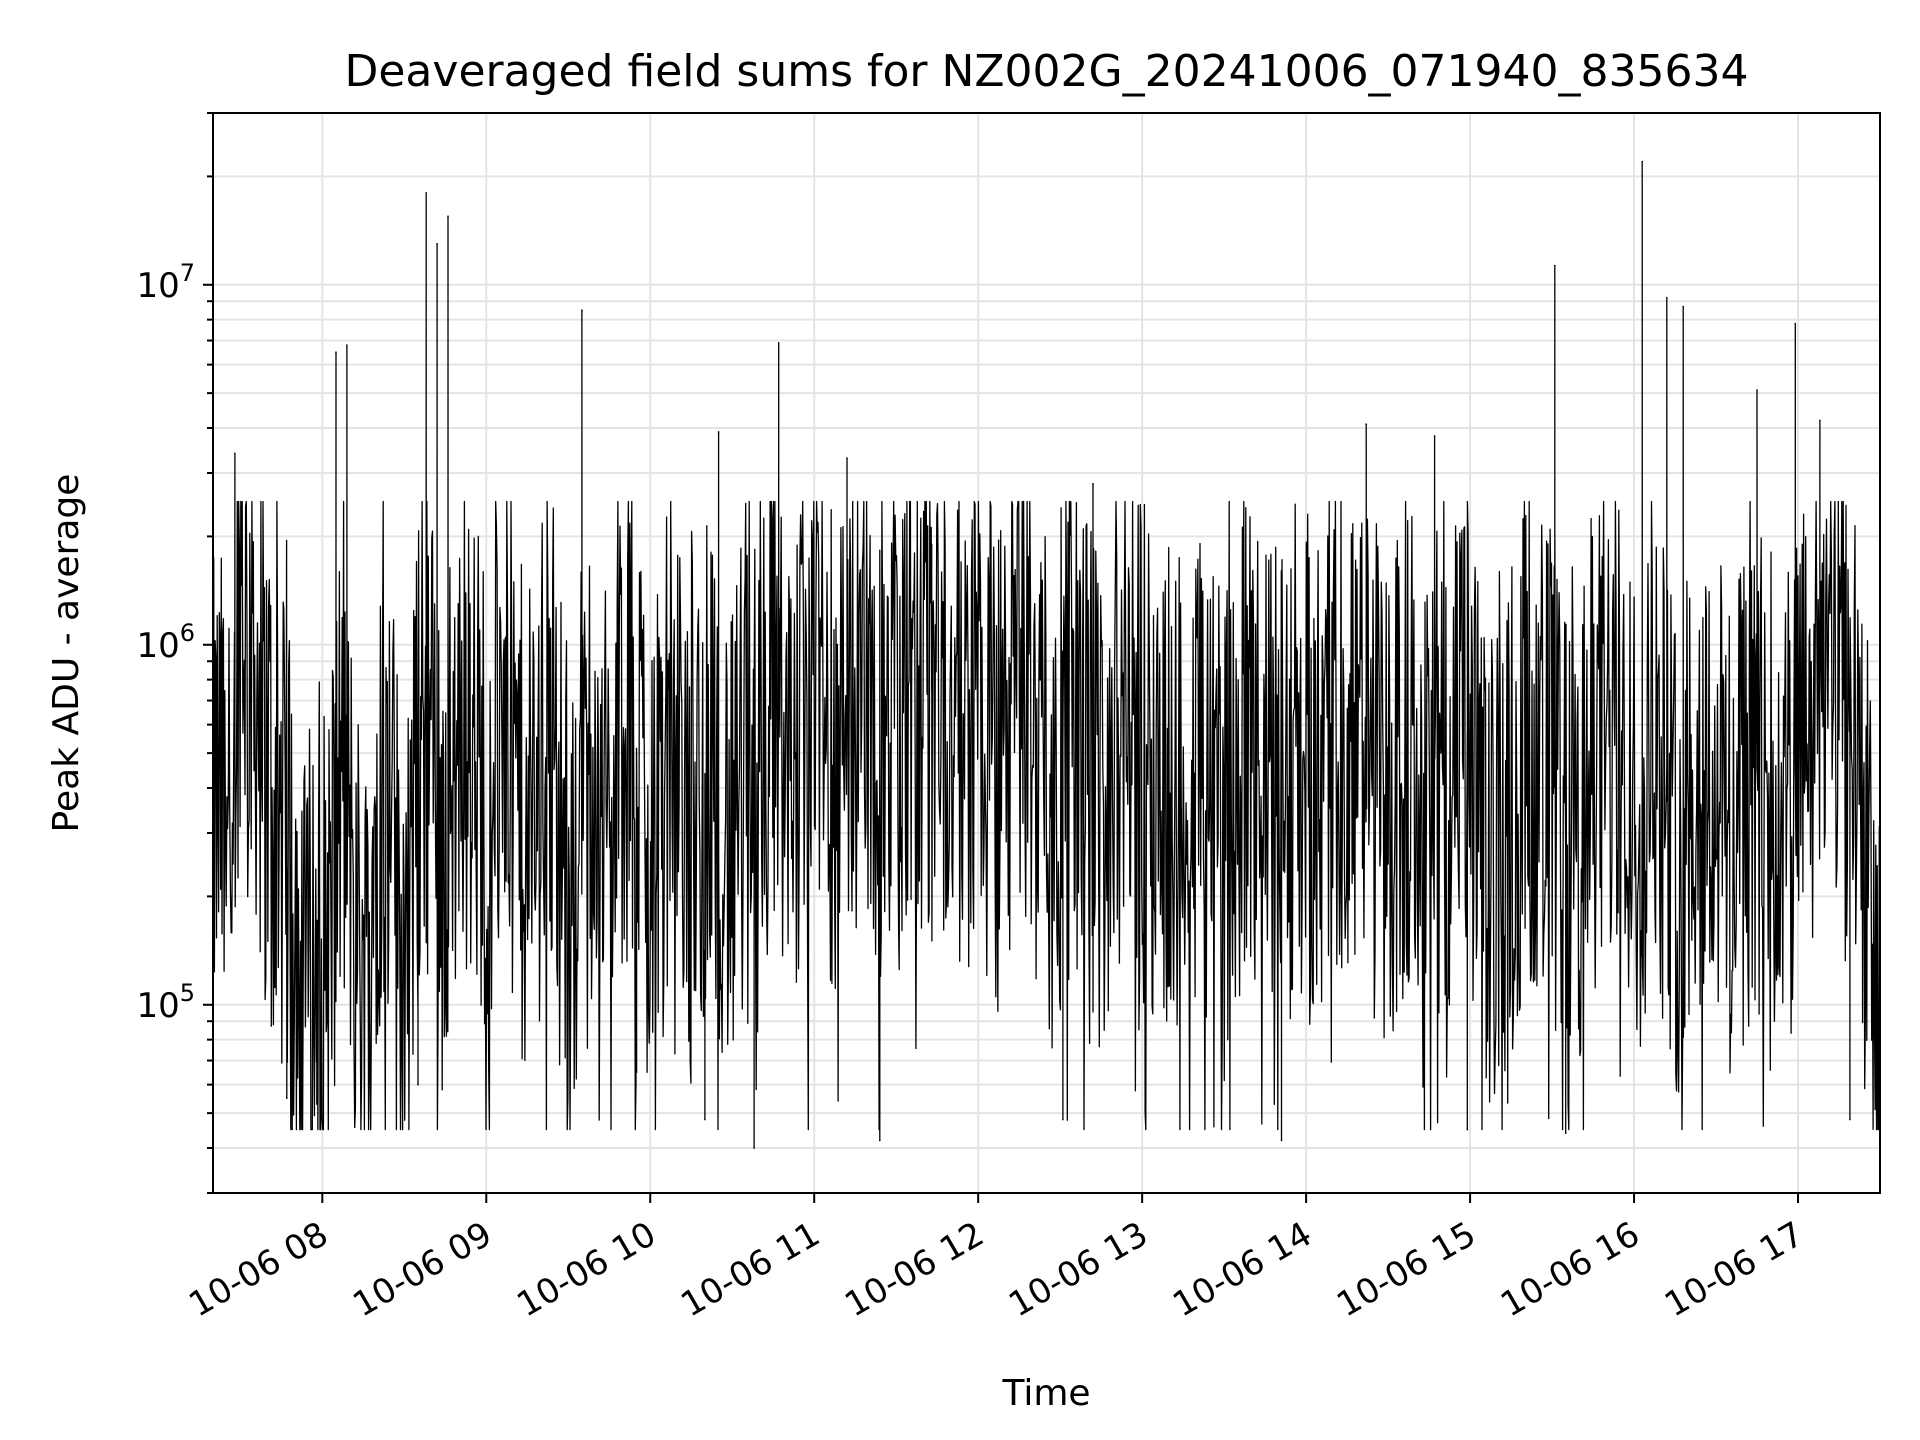  What do you see at coordinates (258, 1269) in the screenshot?
I see `x-tick-label: 10-06 08` at bounding box center [258, 1269].